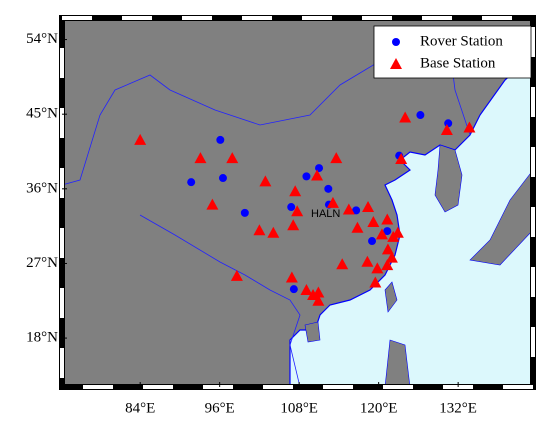 This screenshot has height=435, width=550. What do you see at coordinates (391, 297) in the screenshot?
I see `taiwan` at bounding box center [391, 297].